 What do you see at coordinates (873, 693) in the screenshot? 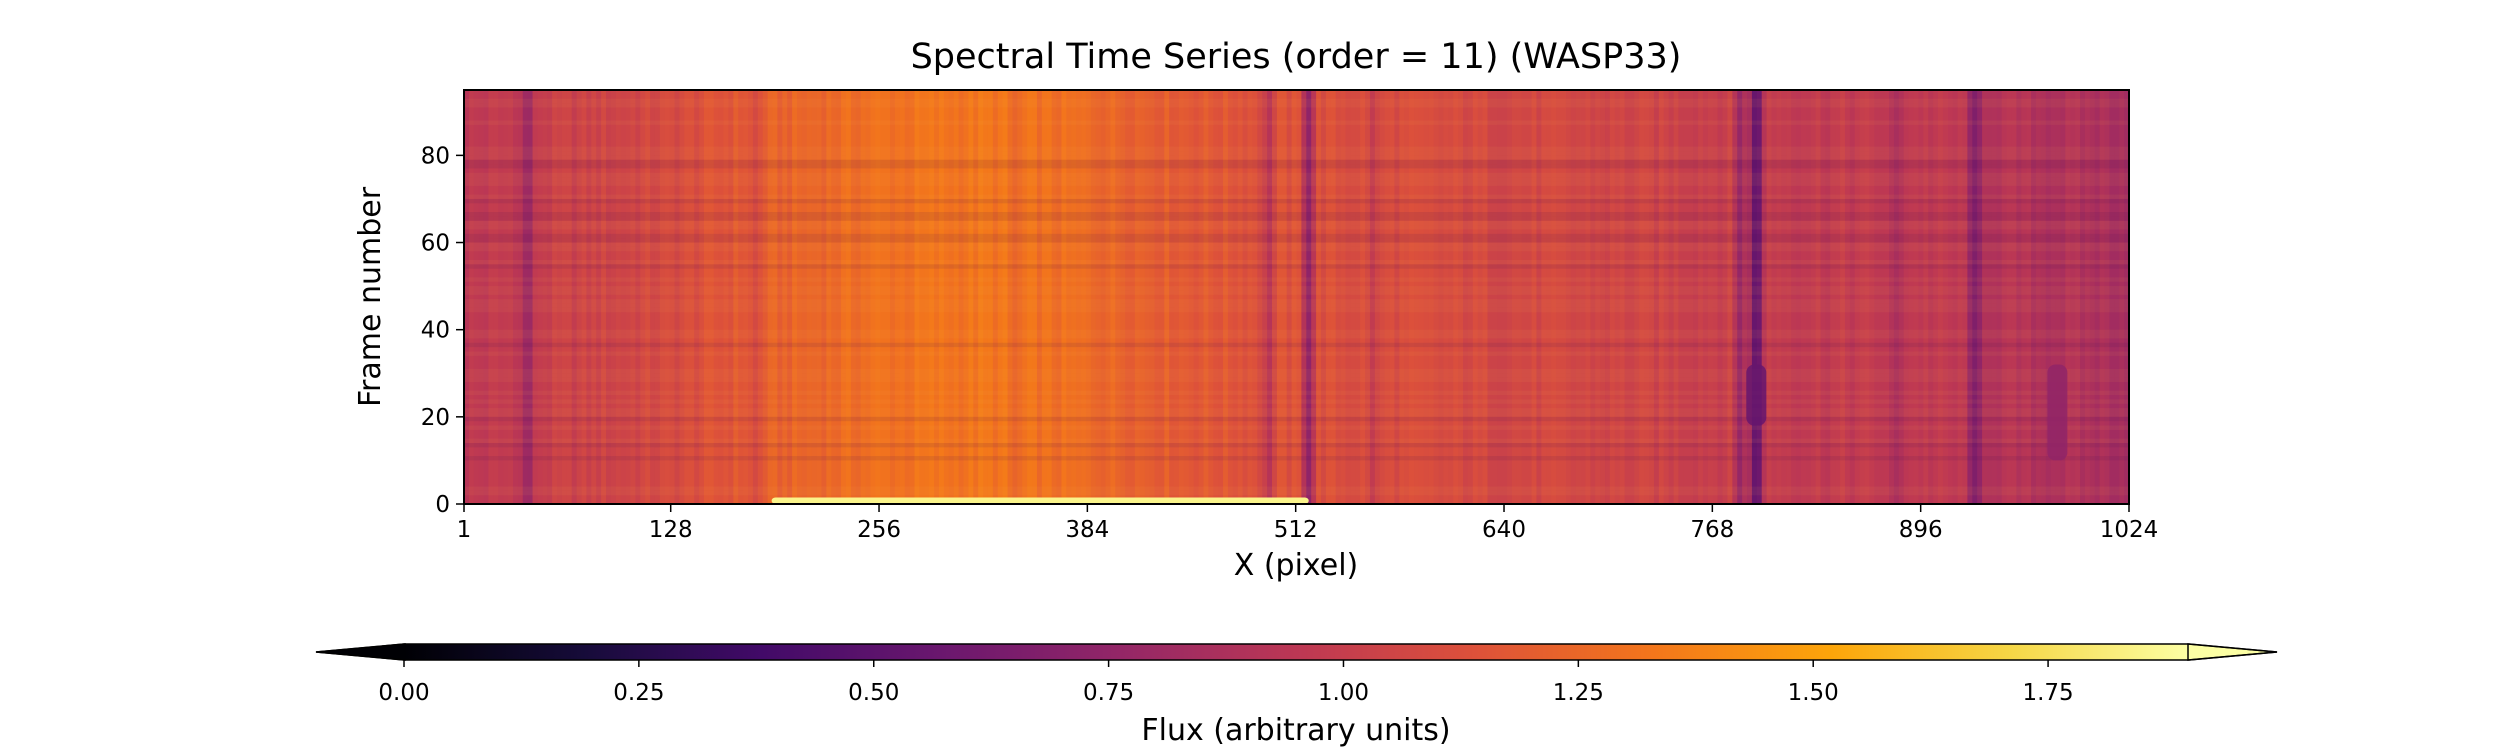
I see `colorbar-tick-label: 0.50` at bounding box center [873, 693].